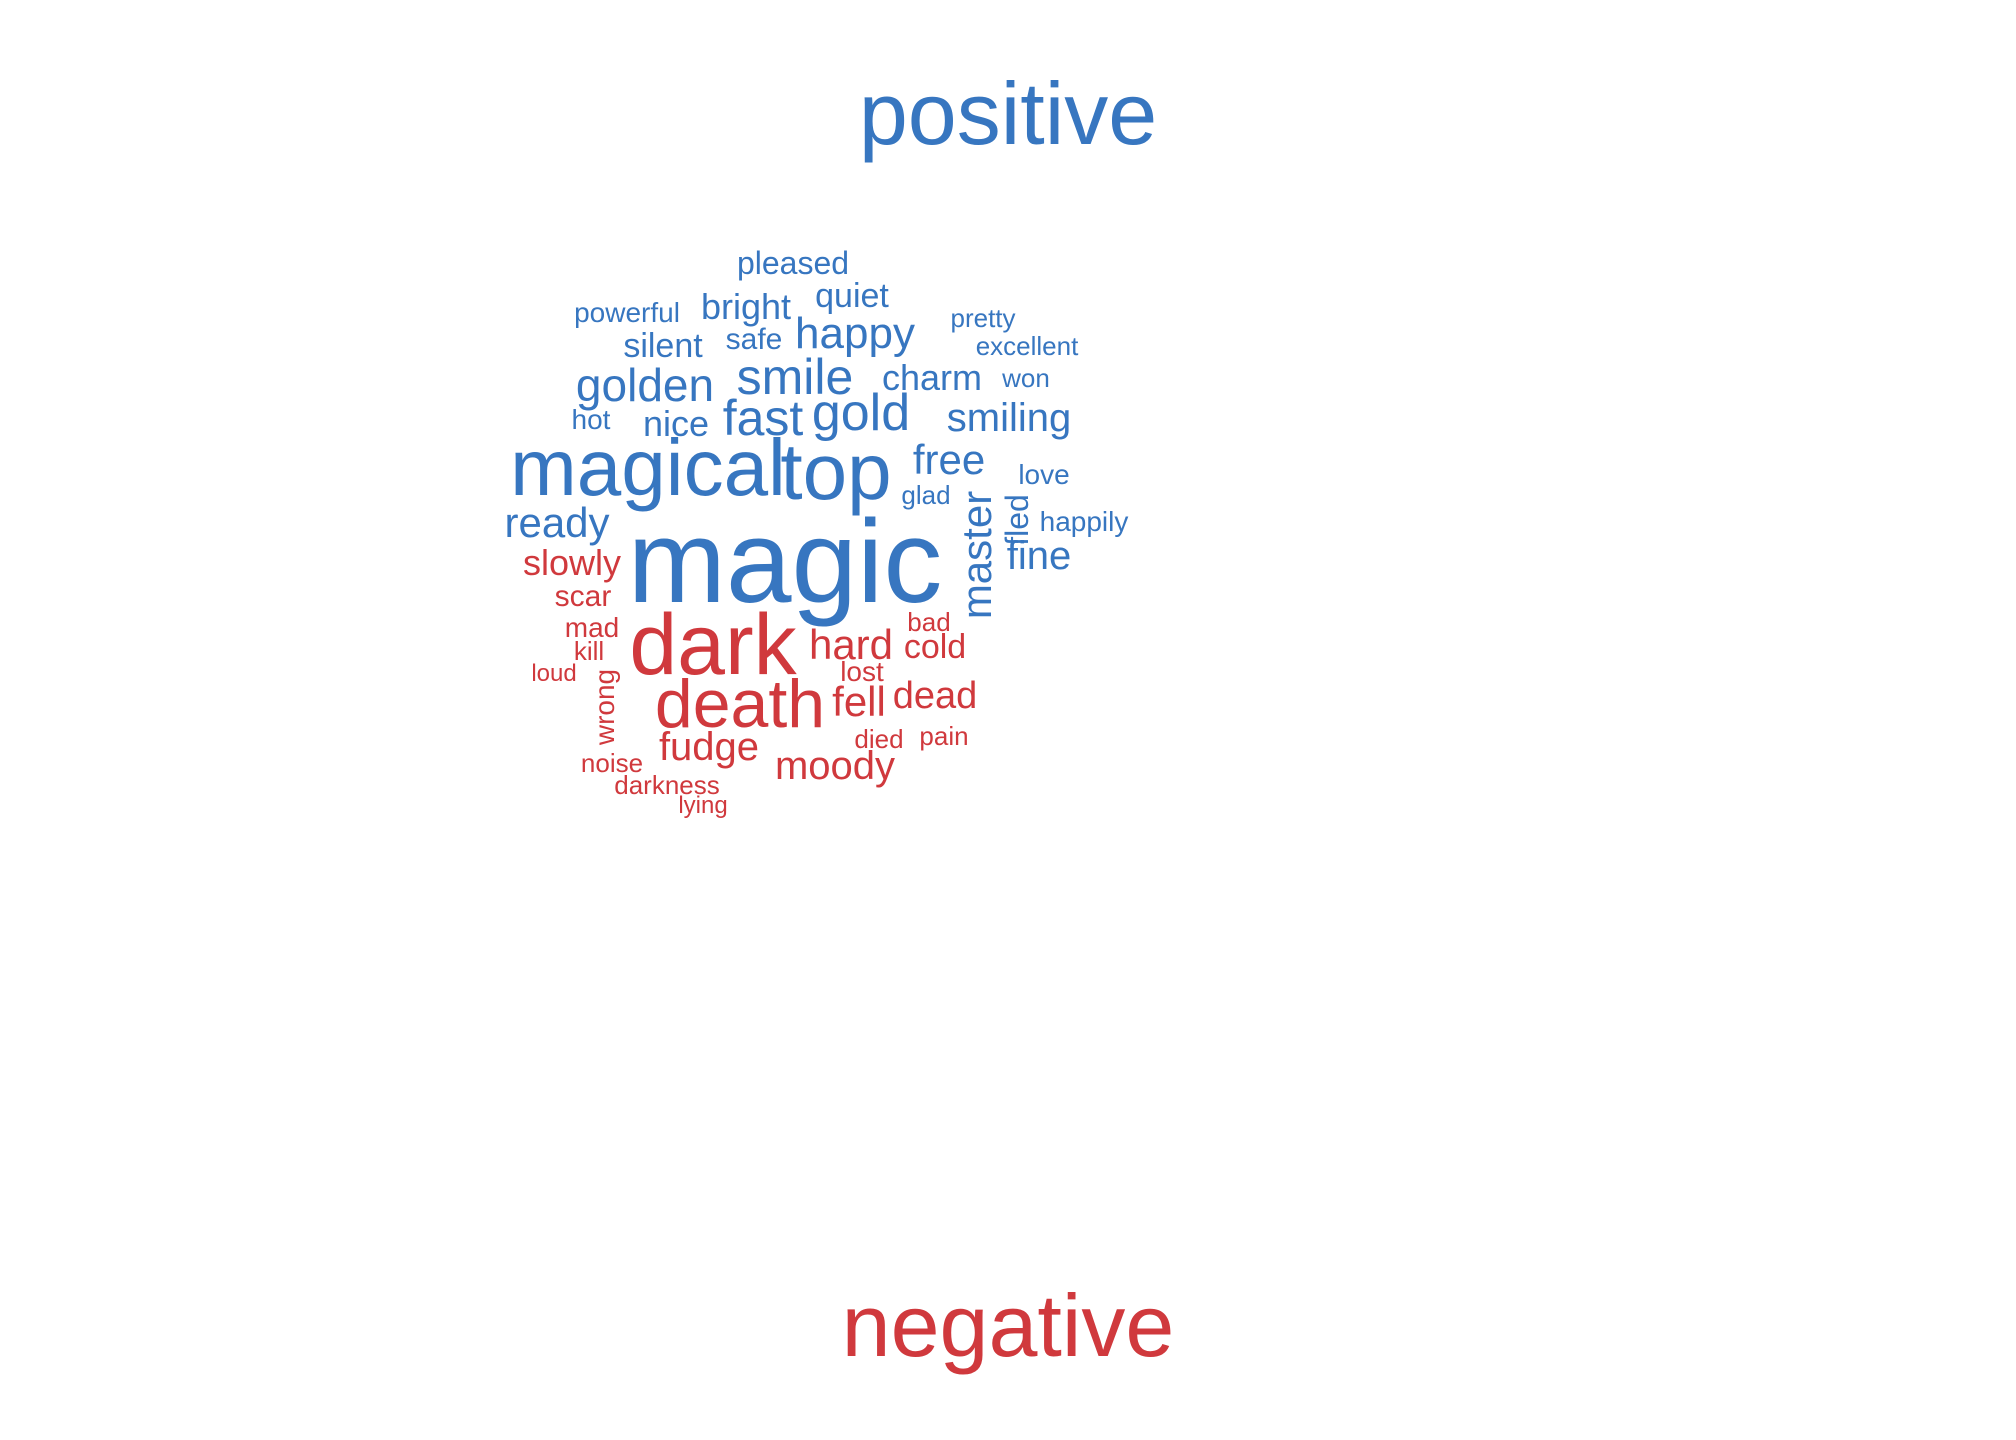 The image size is (2016, 1440). Describe the element at coordinates (627, 312) in the screenshot. I see `word-positive: powerful` at that location.